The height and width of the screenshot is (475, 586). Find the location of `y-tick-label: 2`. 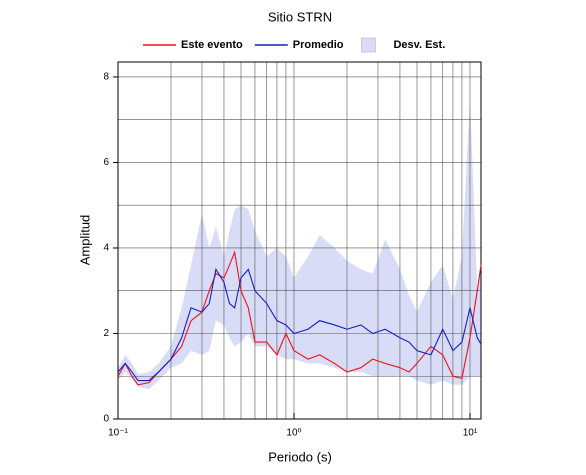

y-tick-label: 2 is located at coordinates (106, 333).